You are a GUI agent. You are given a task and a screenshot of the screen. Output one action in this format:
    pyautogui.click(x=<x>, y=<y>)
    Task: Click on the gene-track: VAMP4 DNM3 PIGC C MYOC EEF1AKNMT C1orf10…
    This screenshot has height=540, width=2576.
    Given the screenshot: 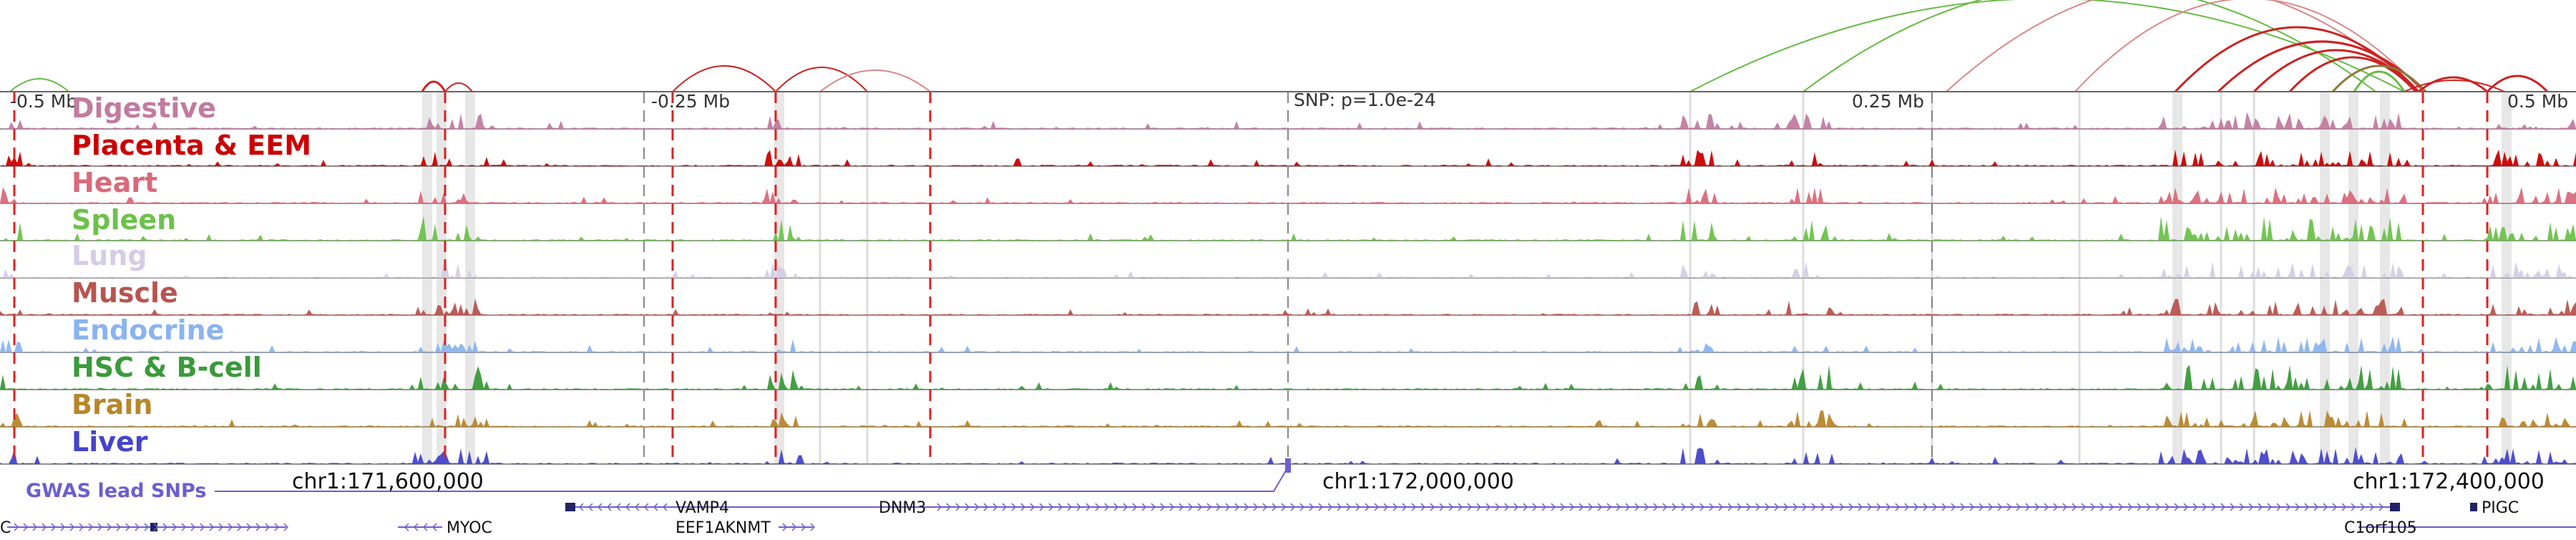 What is the action you would take?
    pyautogui.click(x=1288, y=518)
    